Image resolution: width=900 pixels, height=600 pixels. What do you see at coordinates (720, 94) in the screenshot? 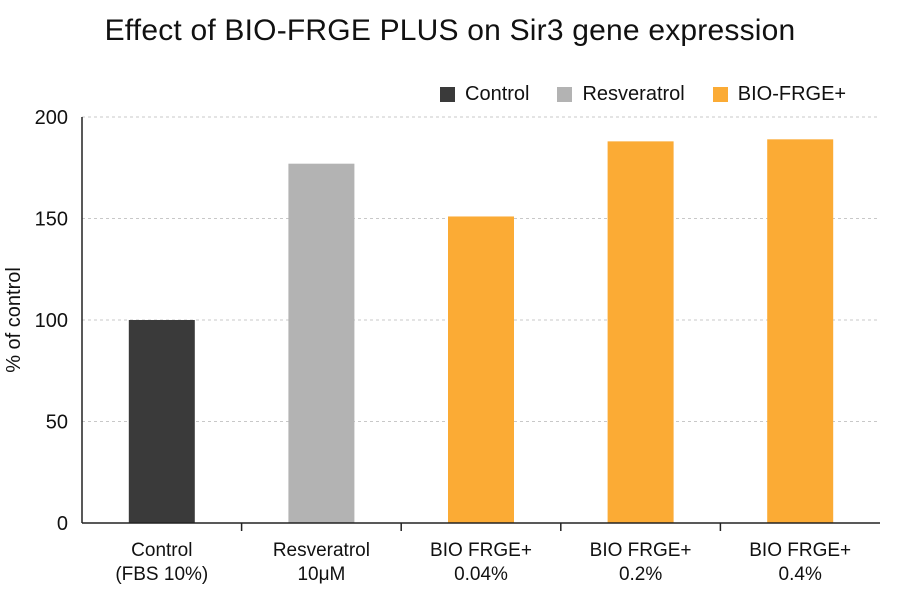
I see `legend-swatch-bio-frge` at bounding box center [720, 94].